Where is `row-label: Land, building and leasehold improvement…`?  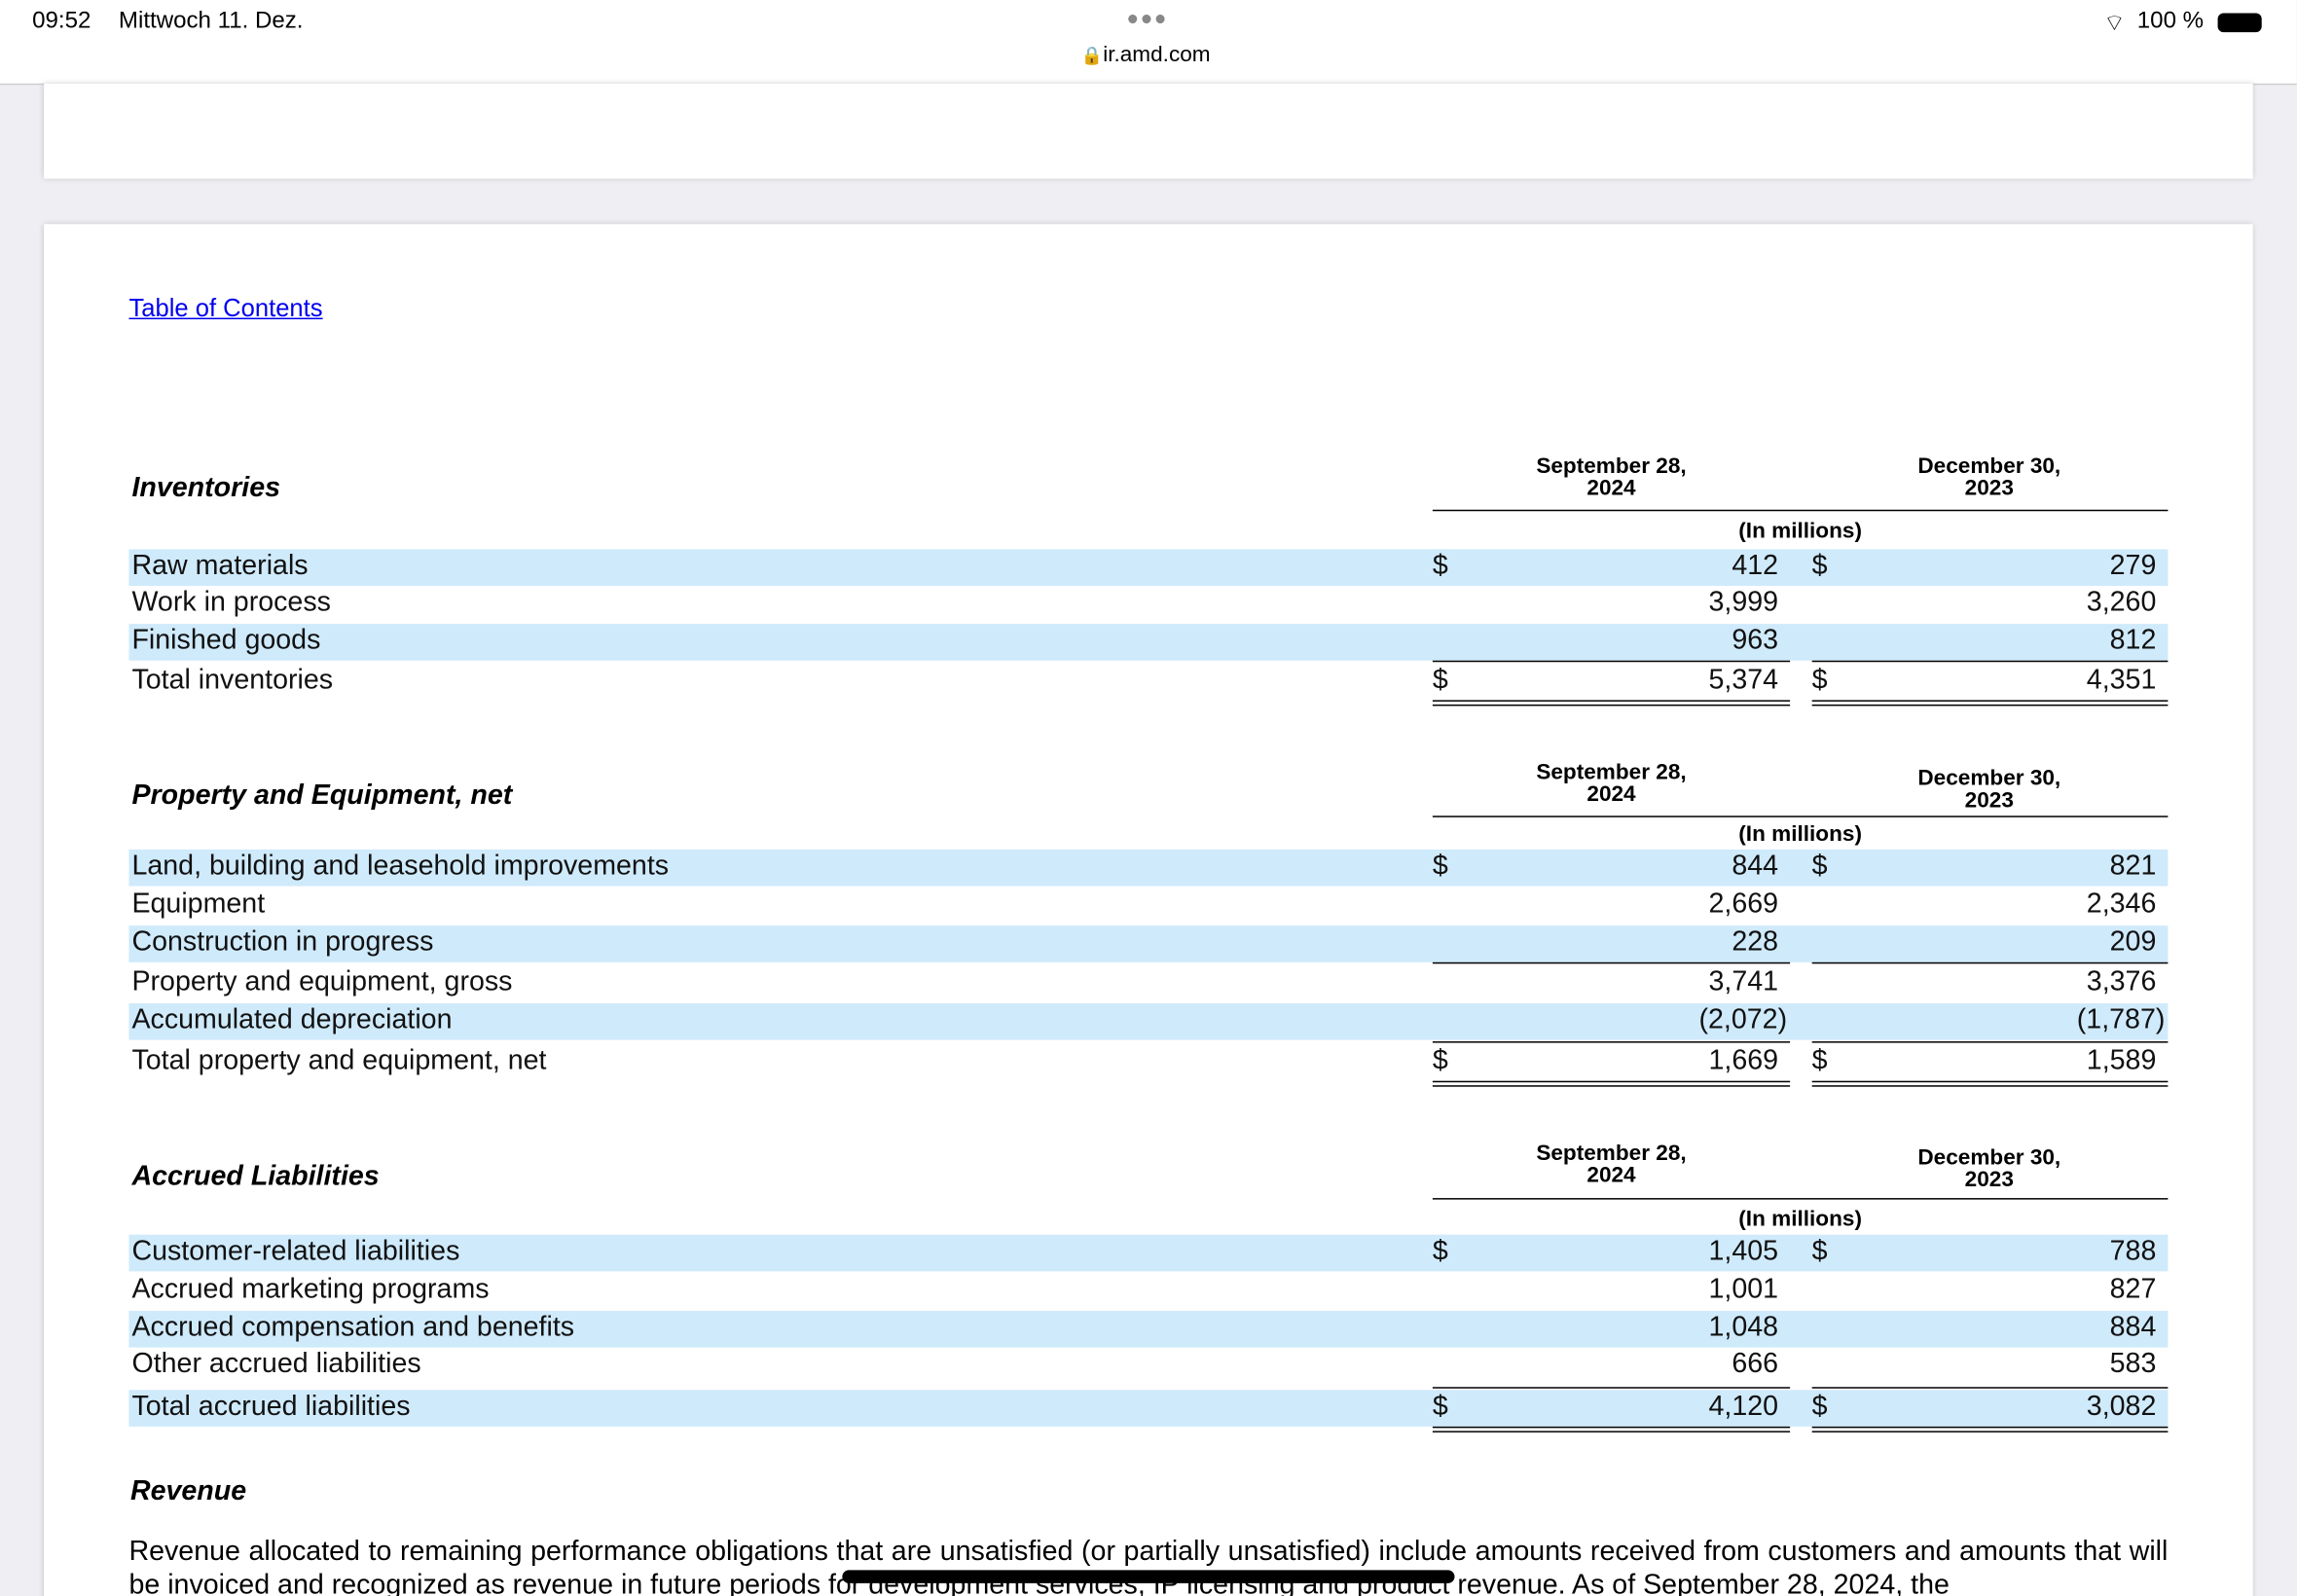 row-label: Land, building and leasehold improvement… is located at coordinates (400, 867).